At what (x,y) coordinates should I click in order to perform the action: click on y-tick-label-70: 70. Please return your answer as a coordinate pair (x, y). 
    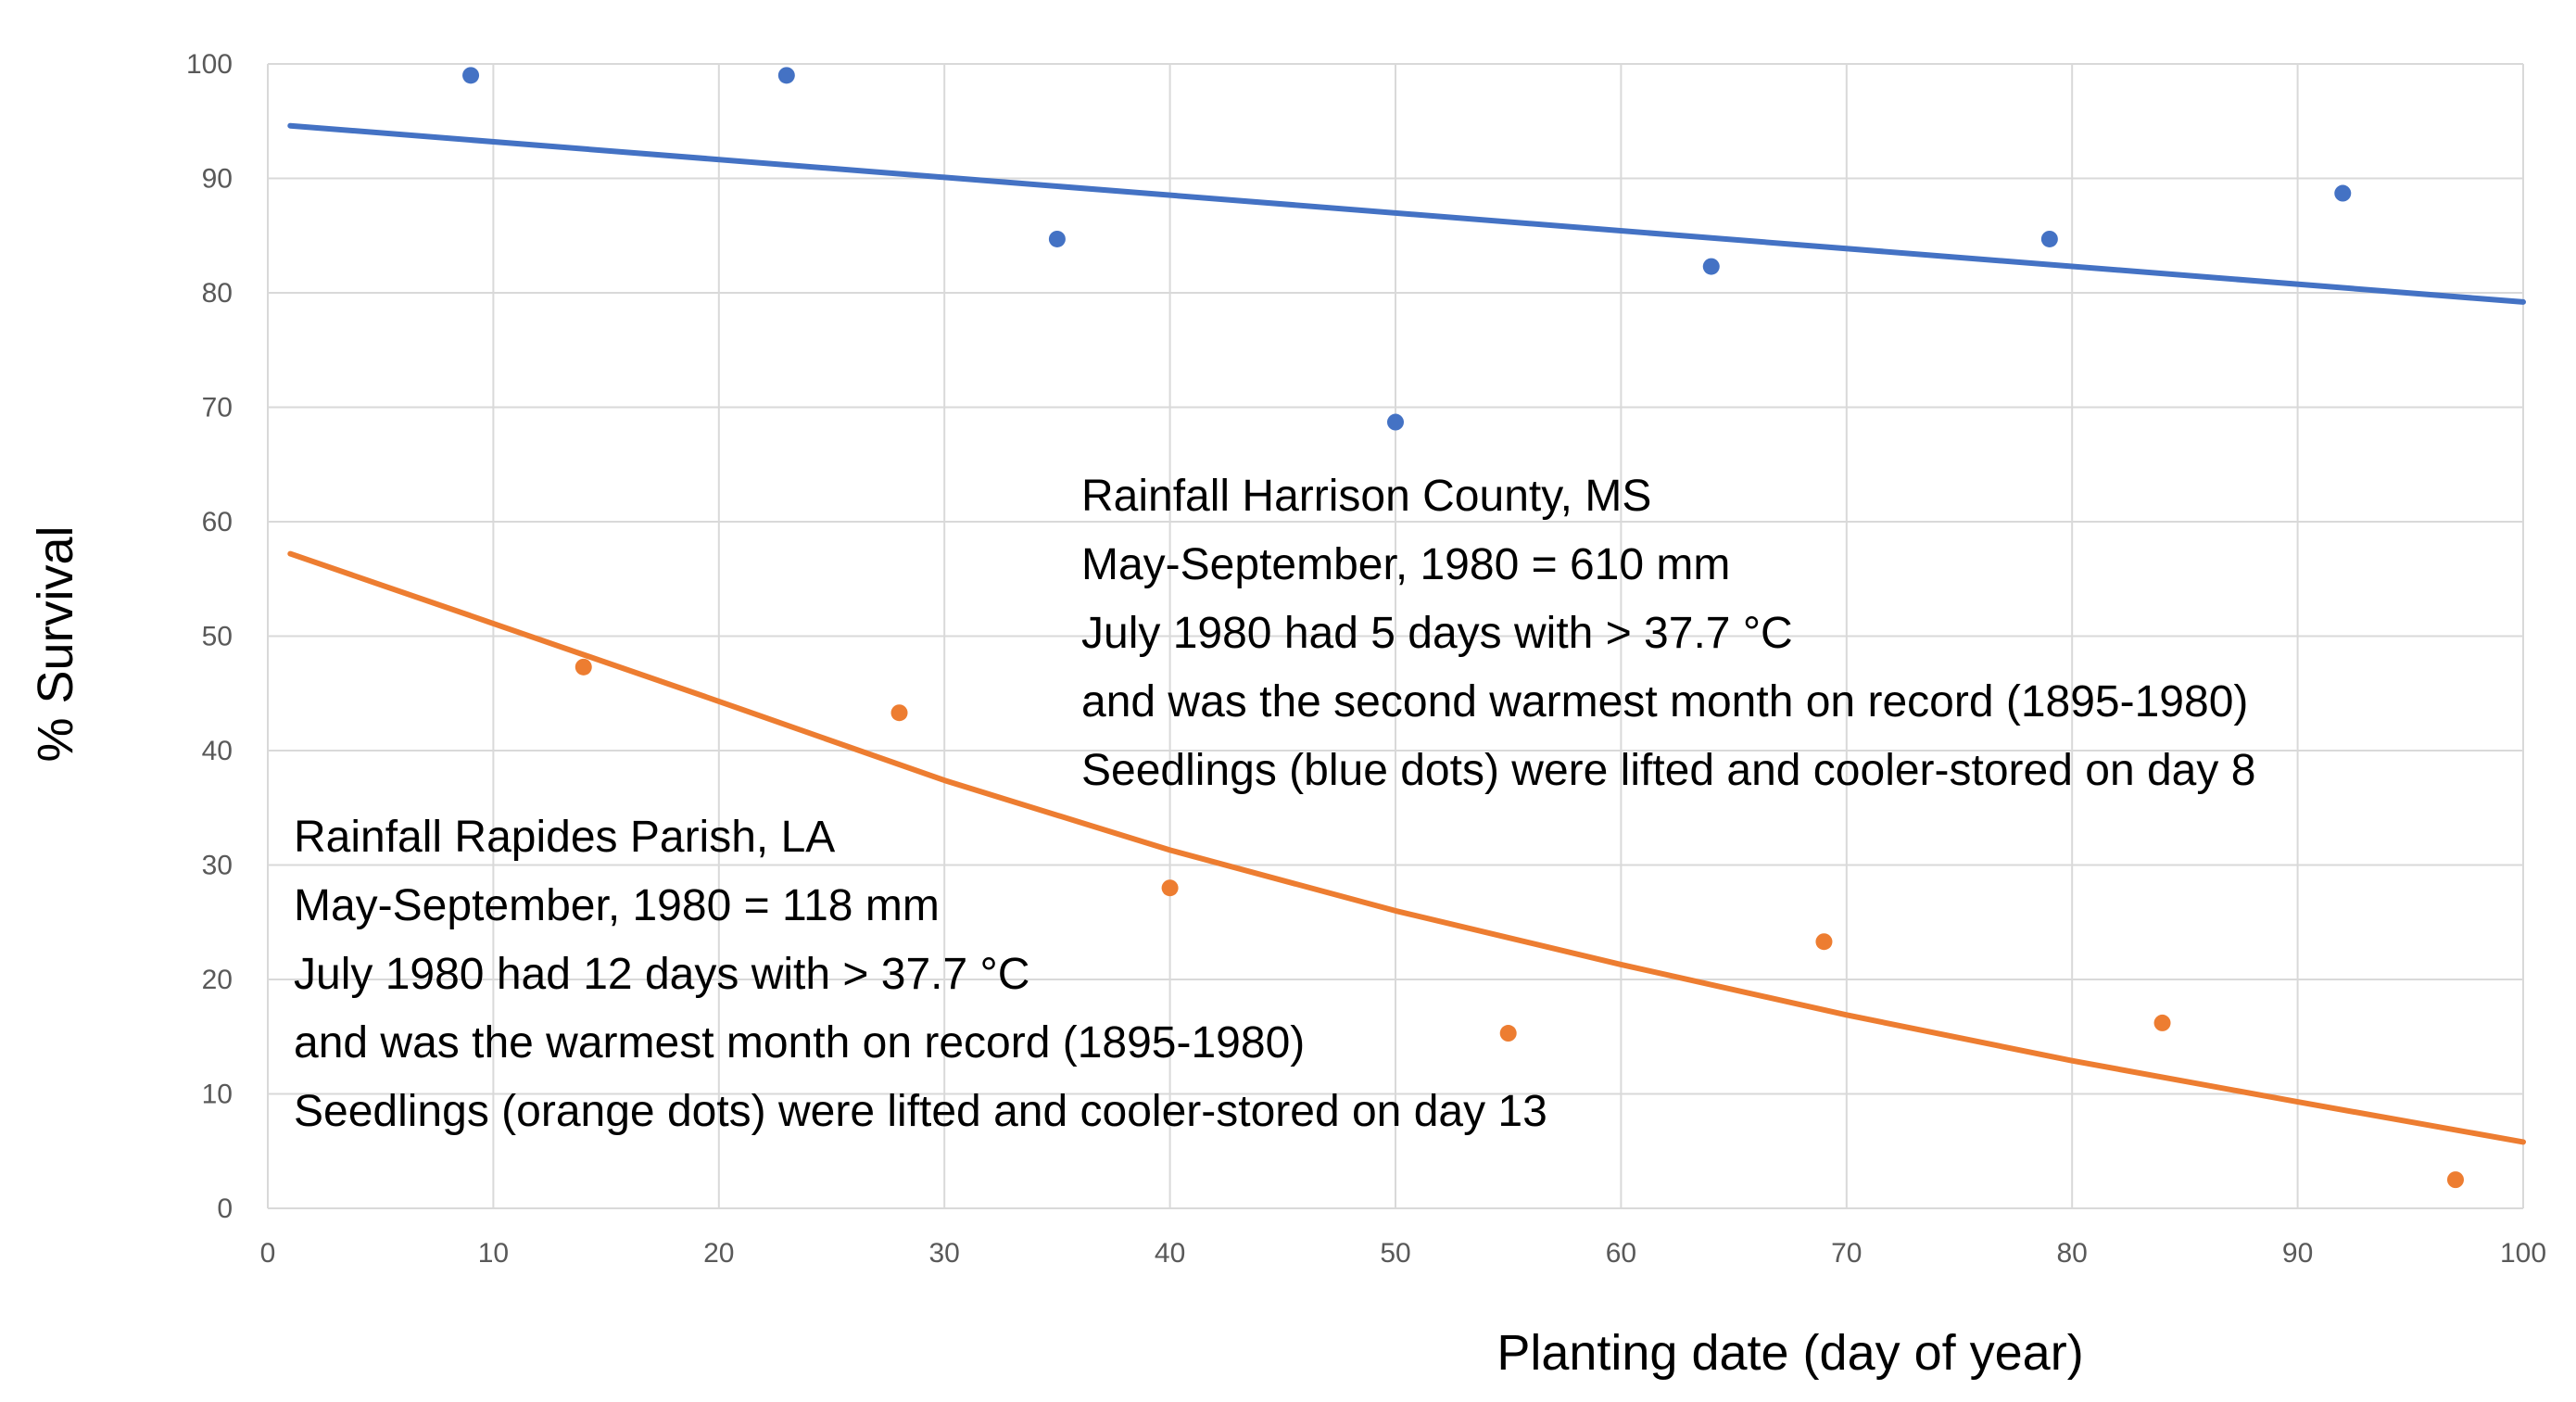
    Looking at the image, I should click on (218, 408).